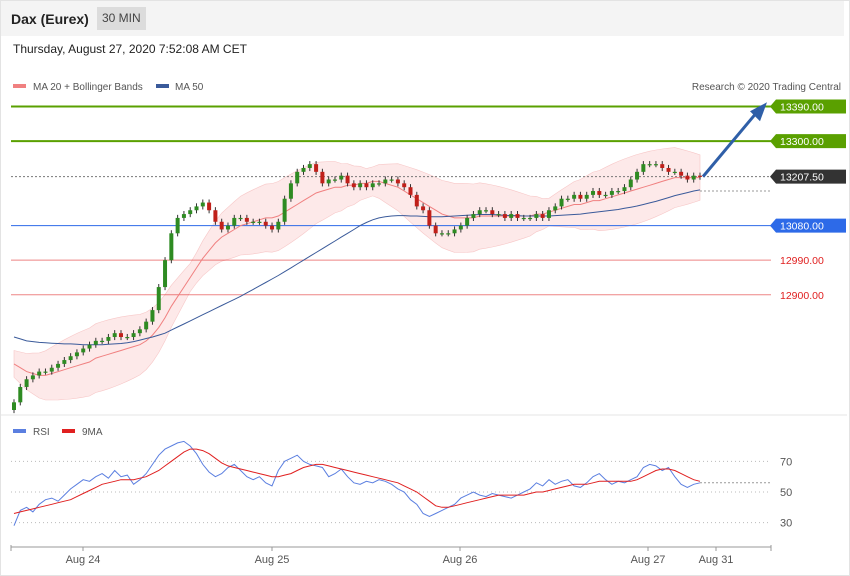  What do you see at coordinates (92, 432) in the screenshot?
I see `legend-label-rsi-ma: 9MA` at bounding box center [92, 432].